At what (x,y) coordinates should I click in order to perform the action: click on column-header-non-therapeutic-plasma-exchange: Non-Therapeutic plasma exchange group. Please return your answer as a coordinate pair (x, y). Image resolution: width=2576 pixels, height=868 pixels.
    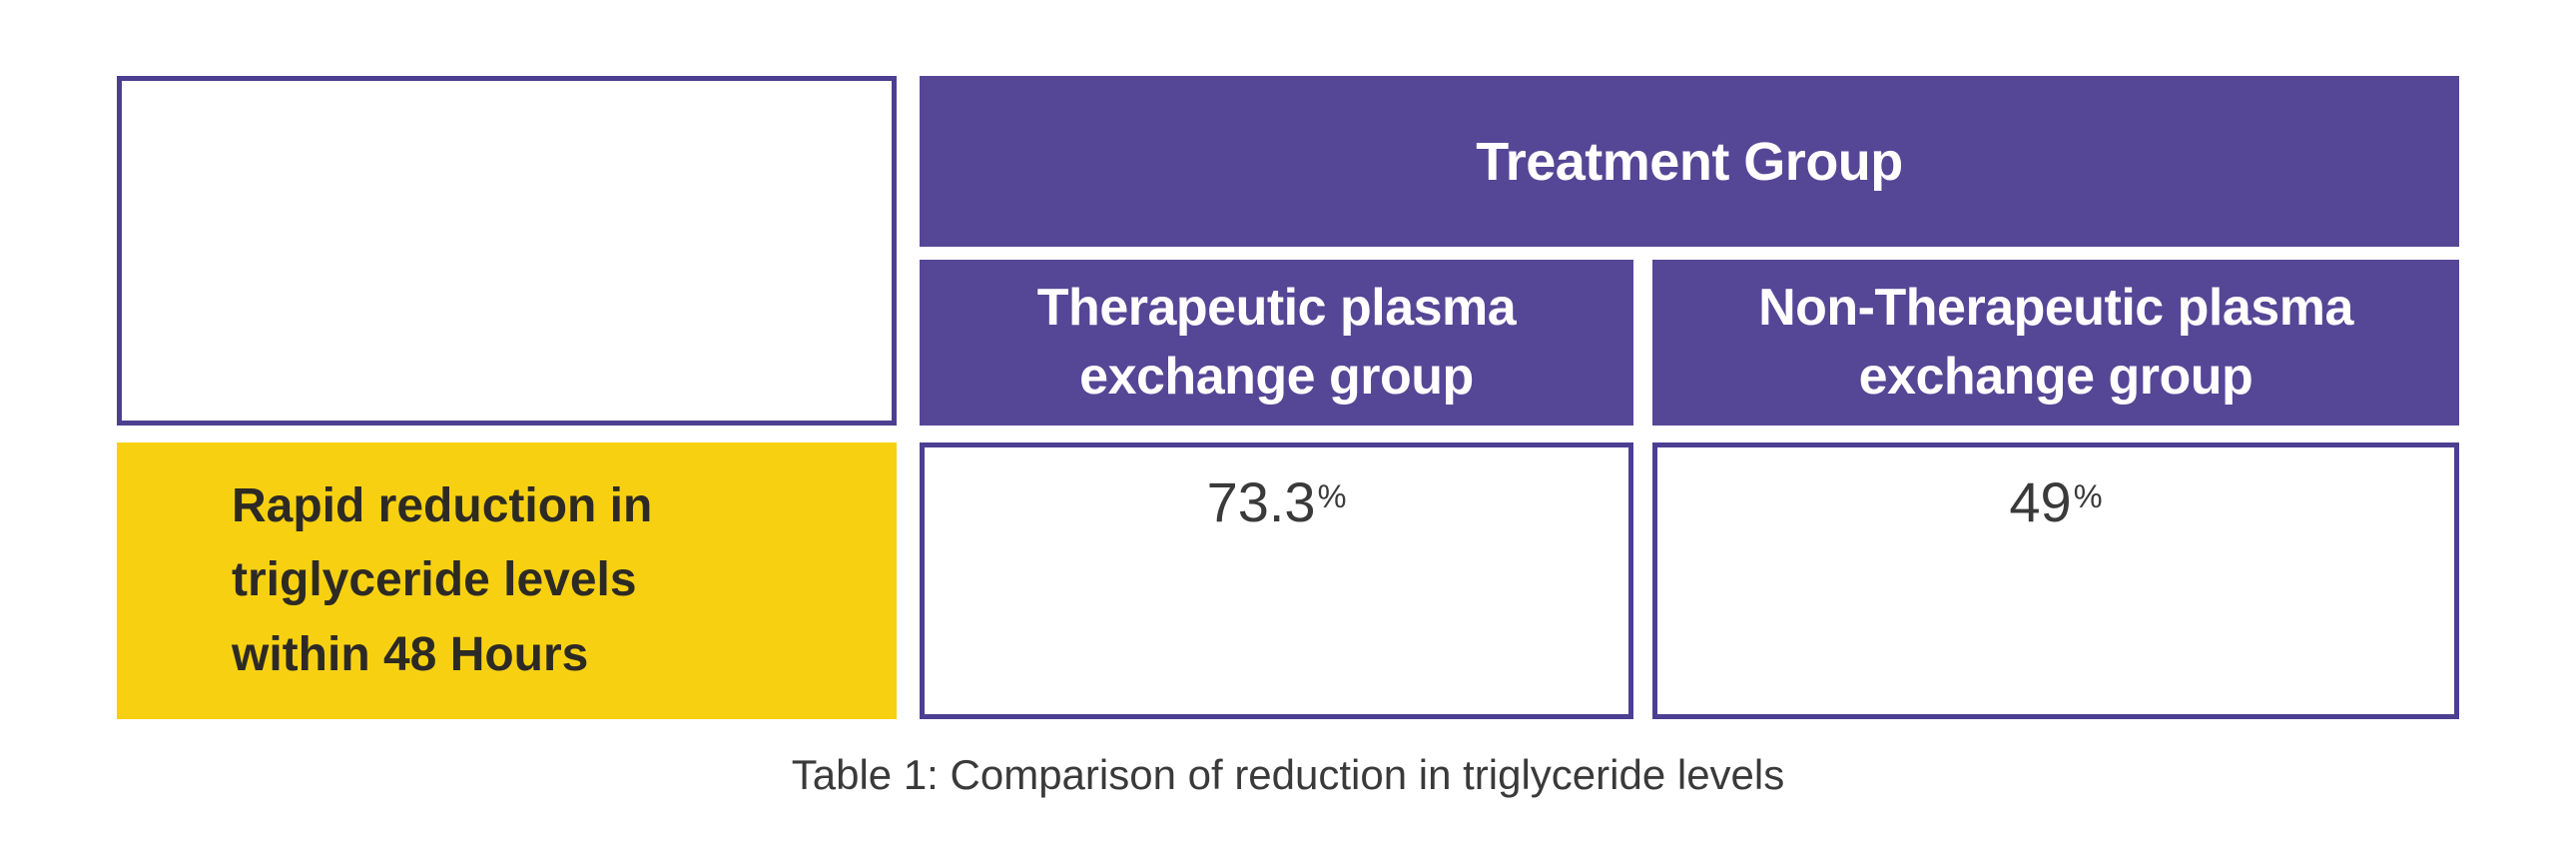
    Looking at the image, I should click on (2055, 343).